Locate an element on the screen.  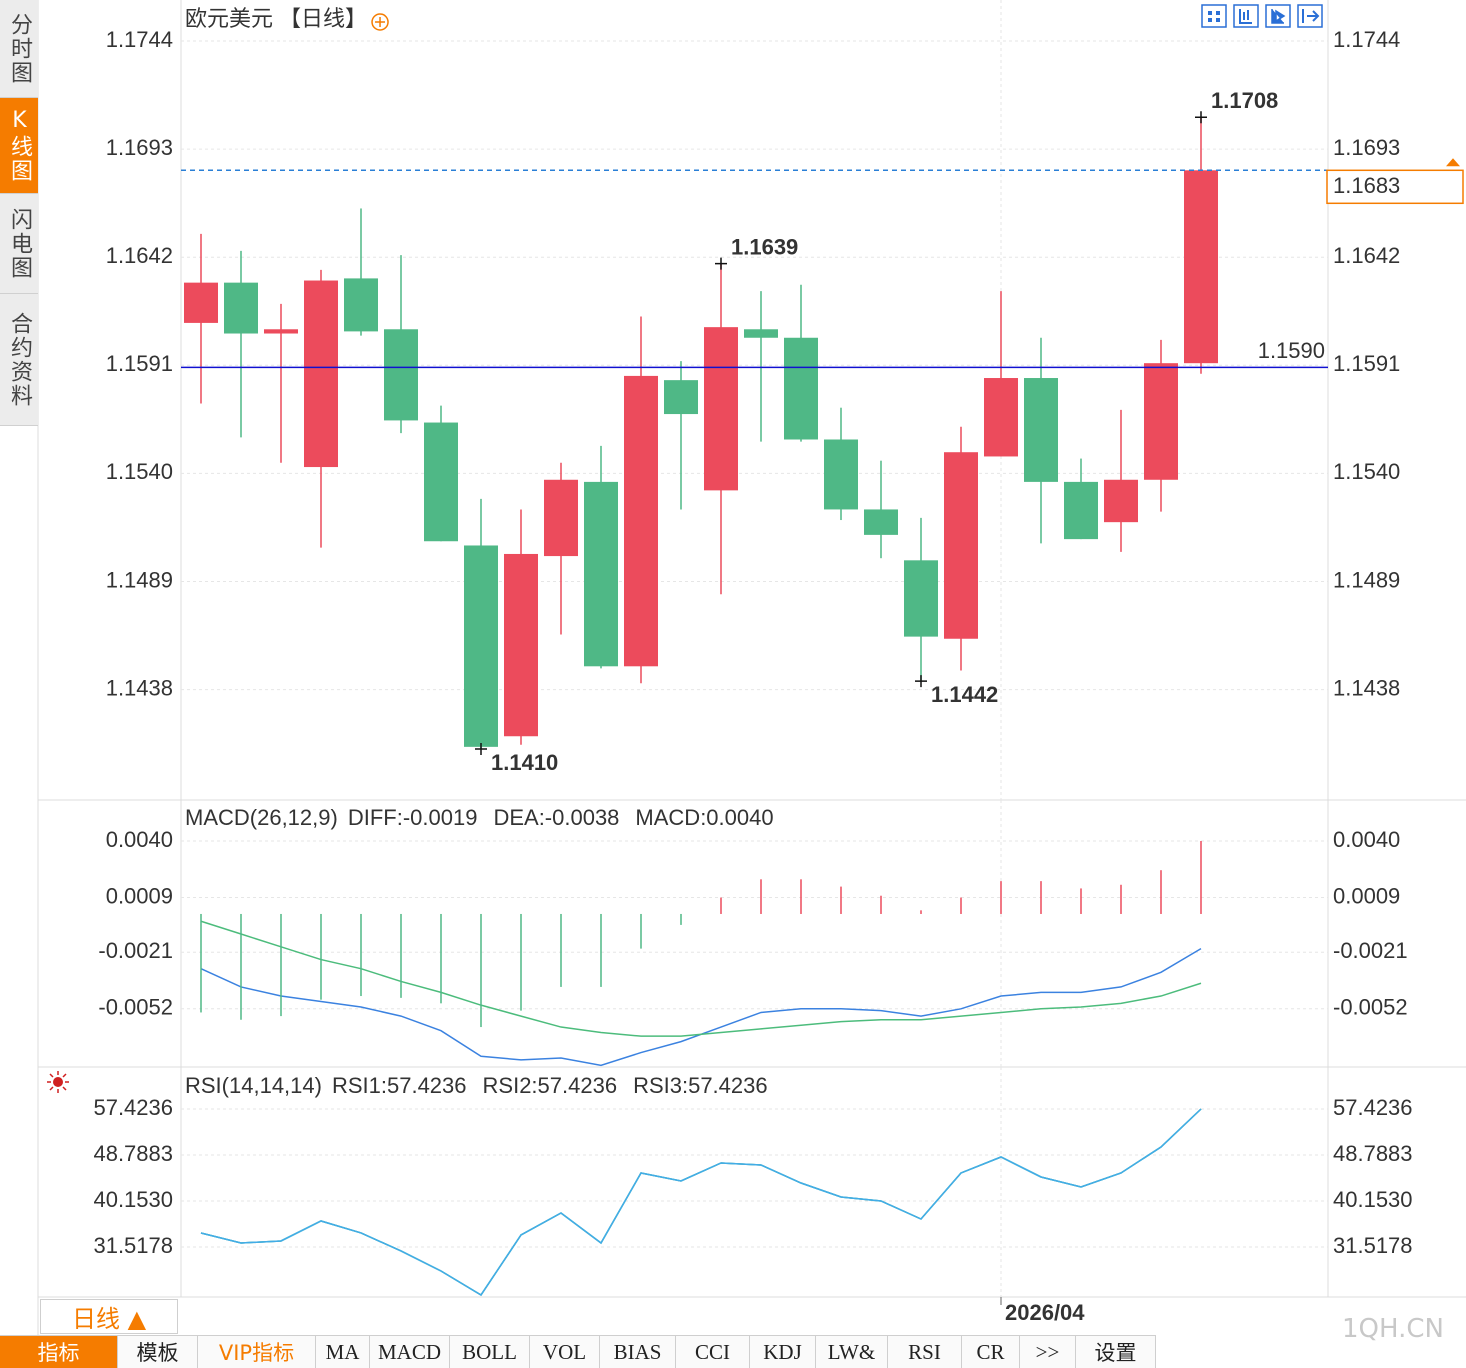
y2-tick-label: 0.0009 is located at coordinates (1366, 895).